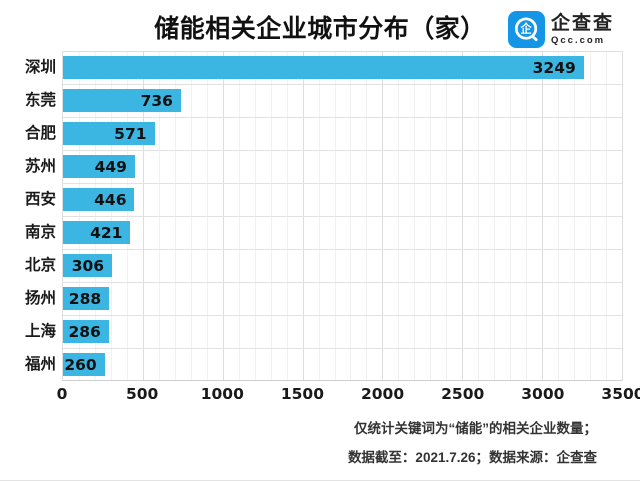 The image size is (640, 481). What do you see at coordinates (40, 298) in the screenshot?
I see `category-label: 扬州` at bounding box center [40, 298].